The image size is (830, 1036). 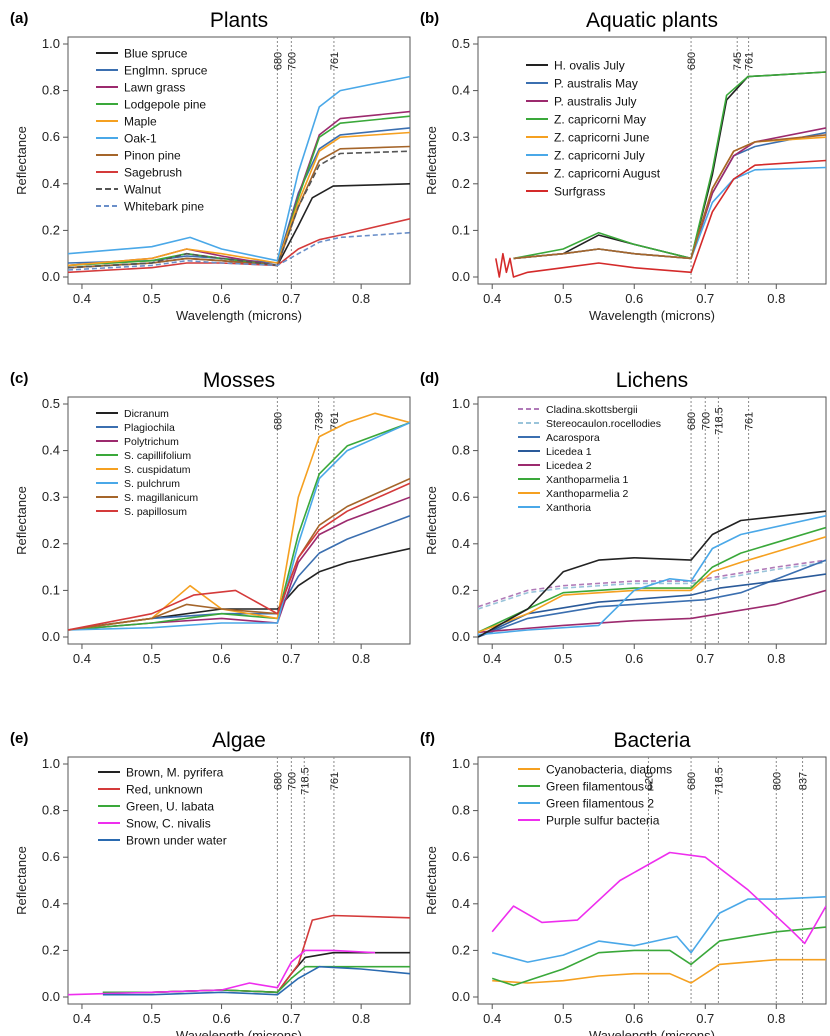 What do you see at coordinates (599, 155) in the screenshot?
I see `legend-entry: Z. capricorni July` at bounding box center [599, 155].